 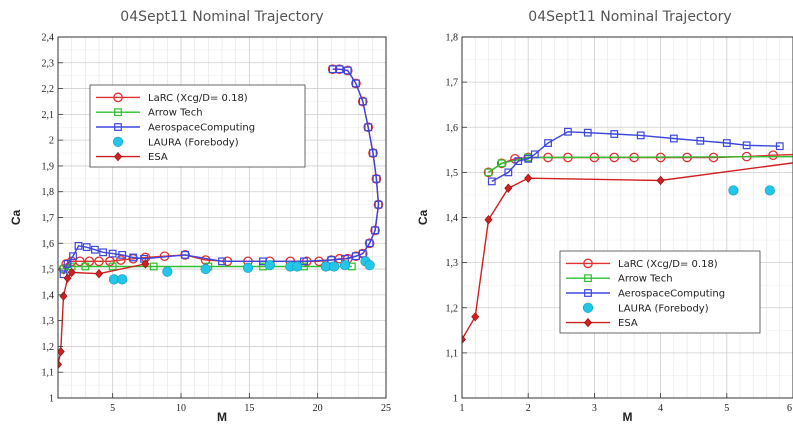 What do you see at coordinates (48, 115) in the screenshot?
I see `y-tick-label: 2,1` at bounding box center [48, 115].